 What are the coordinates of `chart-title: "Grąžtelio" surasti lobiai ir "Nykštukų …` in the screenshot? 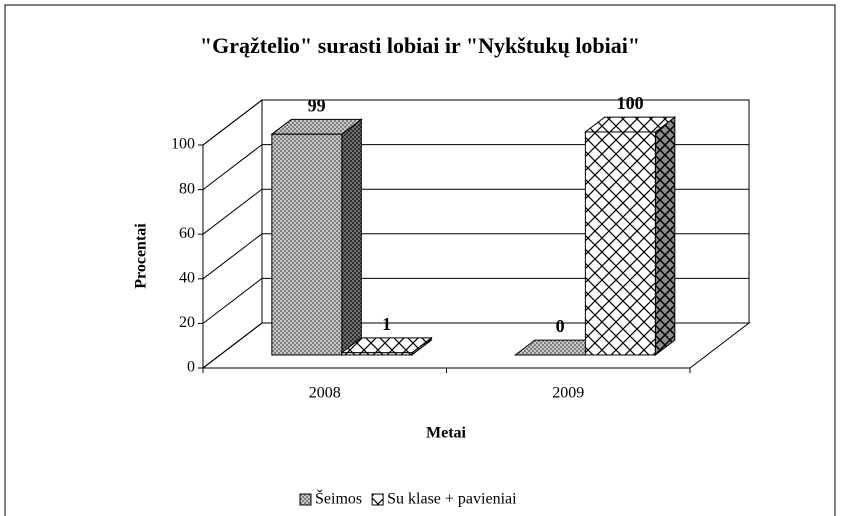 It's located at (420, 45).